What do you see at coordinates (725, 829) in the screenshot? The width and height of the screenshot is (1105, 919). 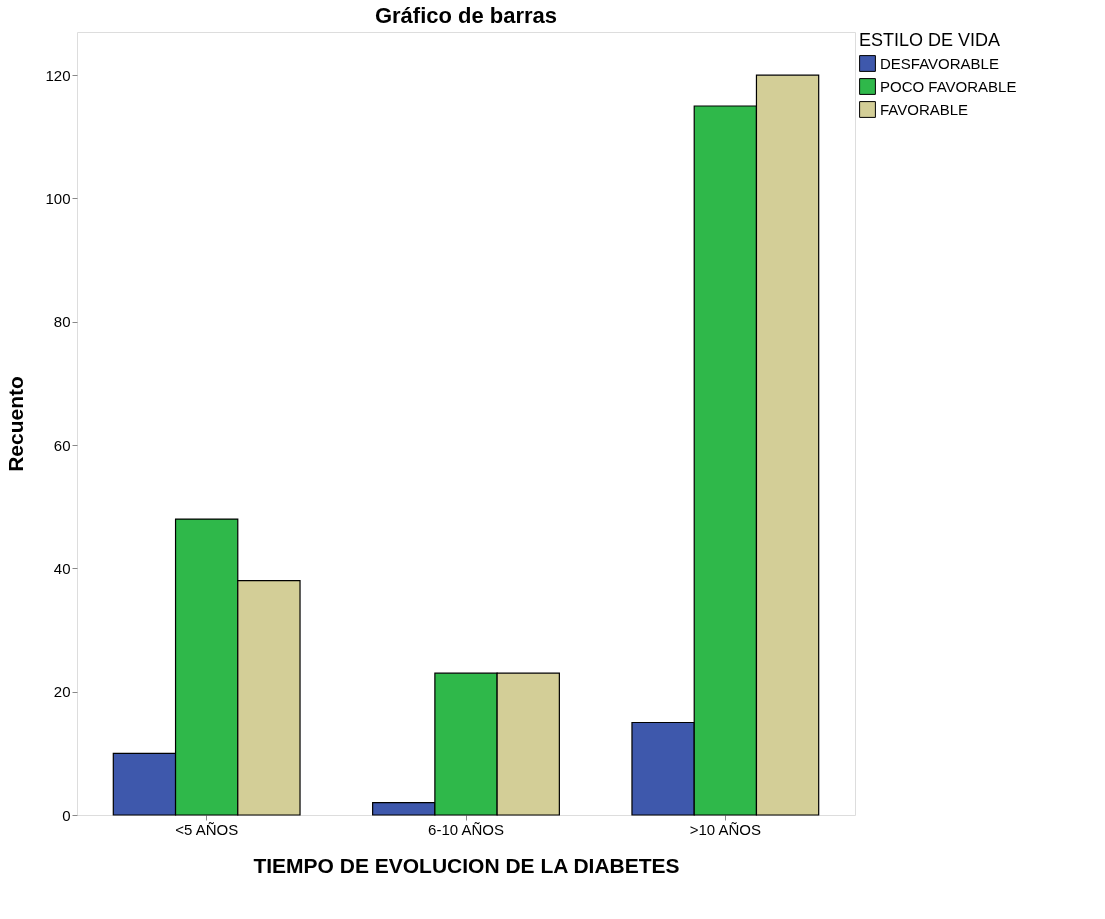 I see `x-tick-label: >10 AÑOS` at bounding box center [725, 829].